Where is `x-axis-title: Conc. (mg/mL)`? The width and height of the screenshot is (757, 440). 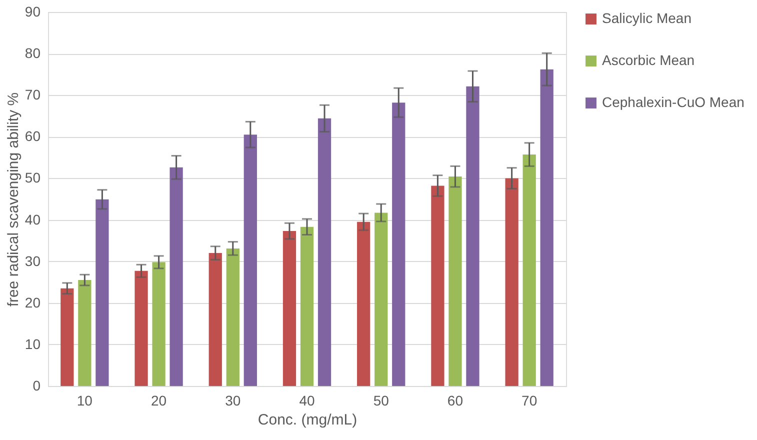 x-axis-title: Conc. (mg/mL) is located at coordinates (308, 420).